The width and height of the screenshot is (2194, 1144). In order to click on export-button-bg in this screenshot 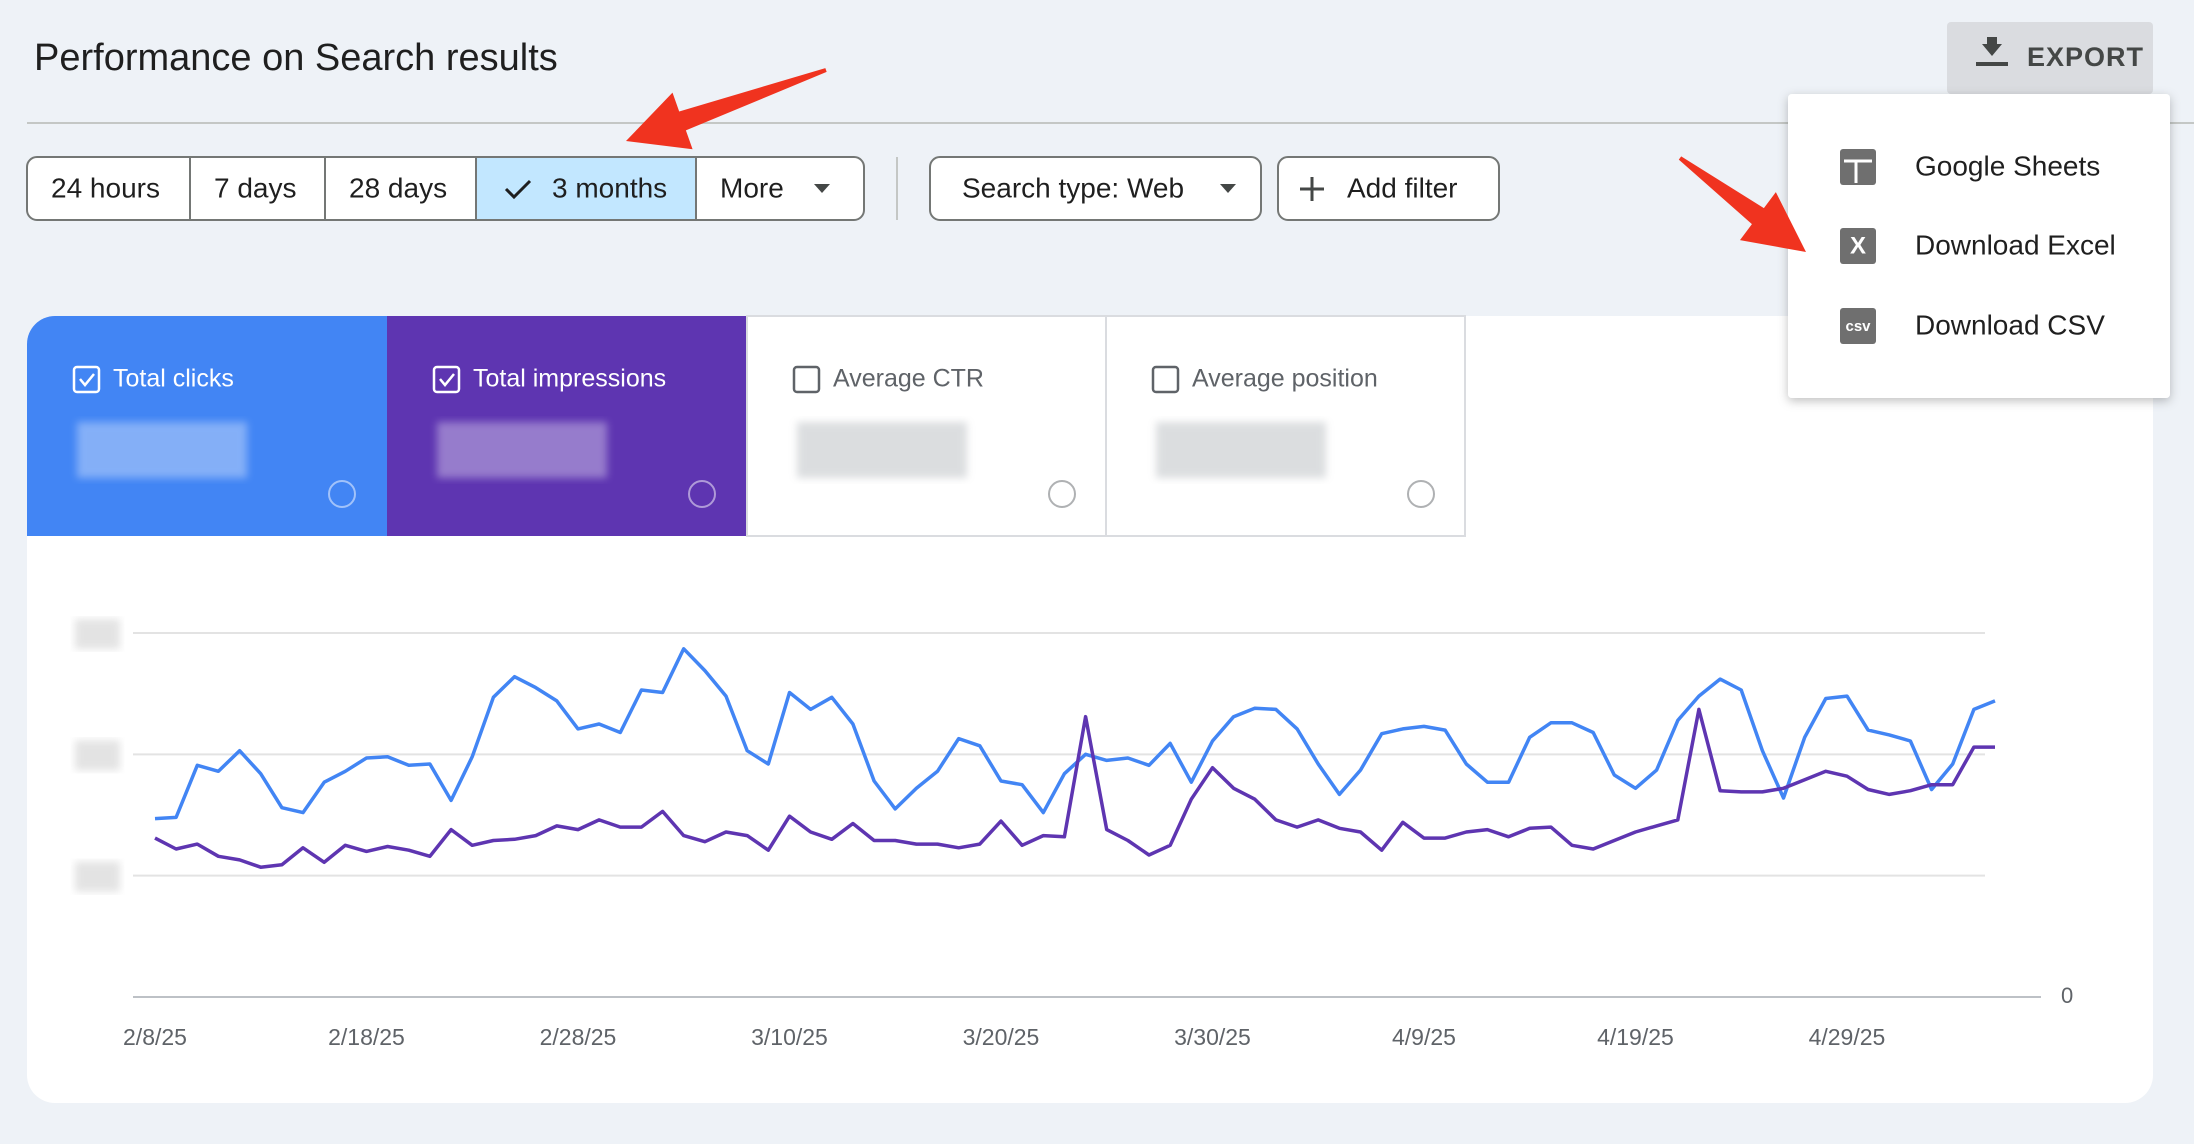, I will do `click(2050, 58)`.